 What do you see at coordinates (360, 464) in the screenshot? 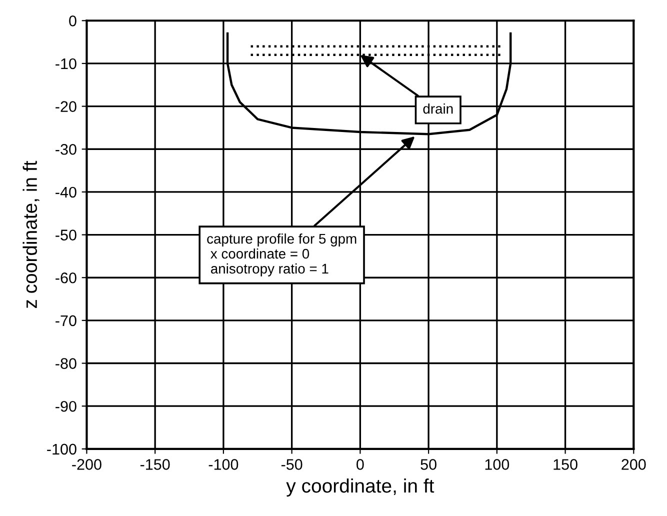
I see `x-tick-label: 0` at bounding box center [360, 464].